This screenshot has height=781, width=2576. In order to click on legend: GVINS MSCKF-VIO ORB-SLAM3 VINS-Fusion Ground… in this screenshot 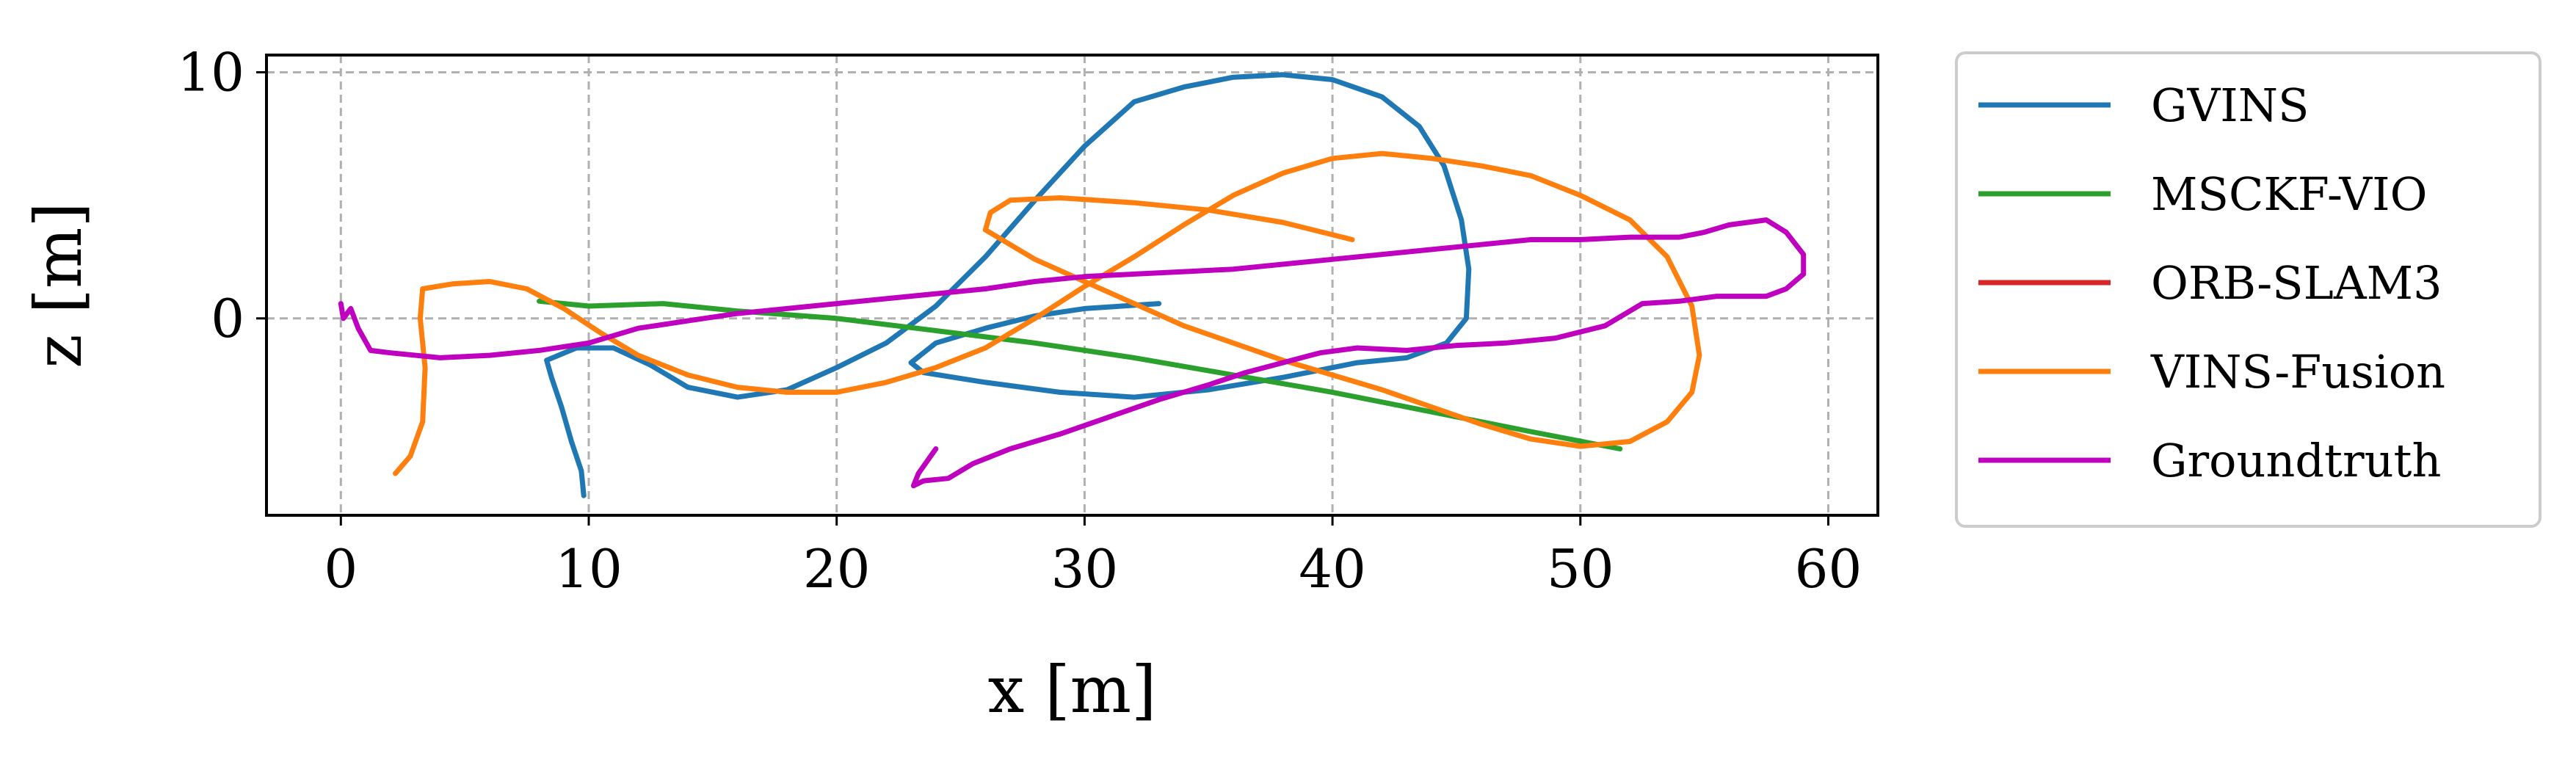, I will do `click(2248, 289)`.